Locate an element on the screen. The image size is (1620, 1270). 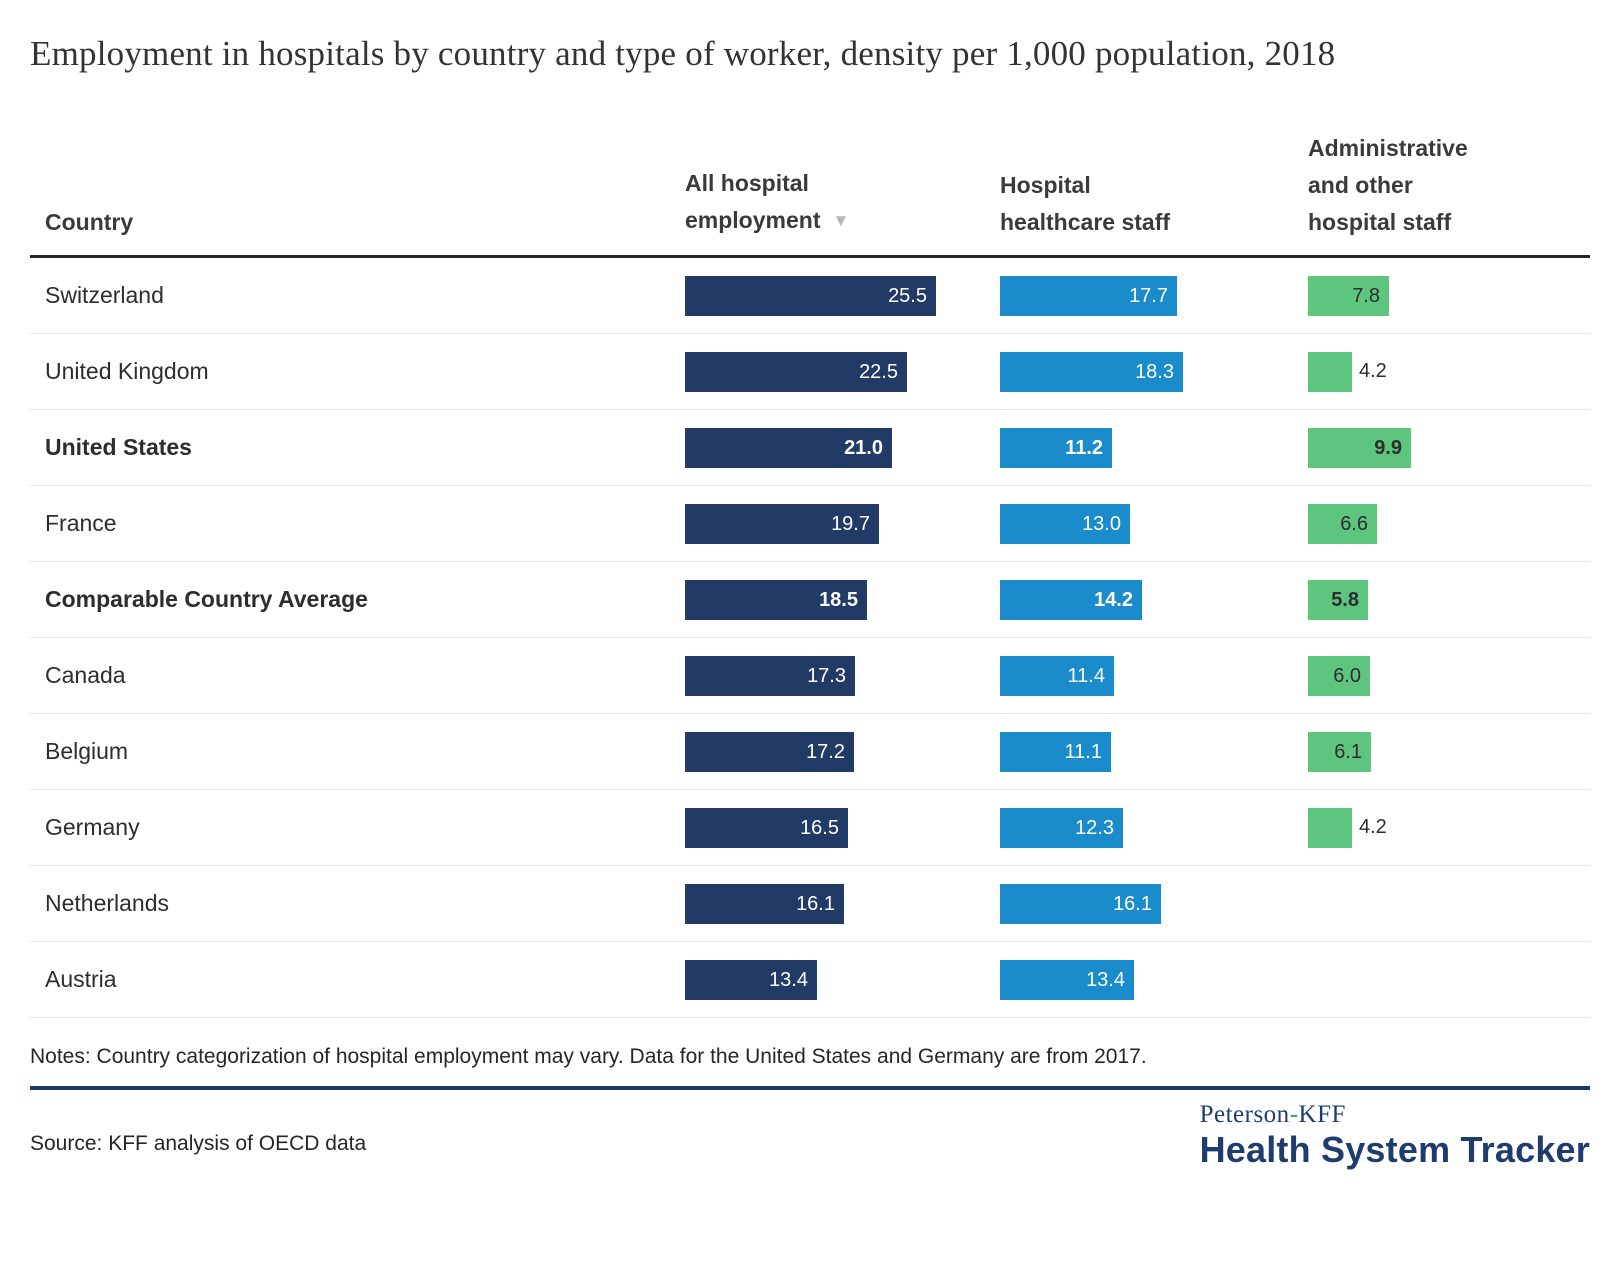
bar-value-label: 11.4 is located at coordinates (1086, 675).